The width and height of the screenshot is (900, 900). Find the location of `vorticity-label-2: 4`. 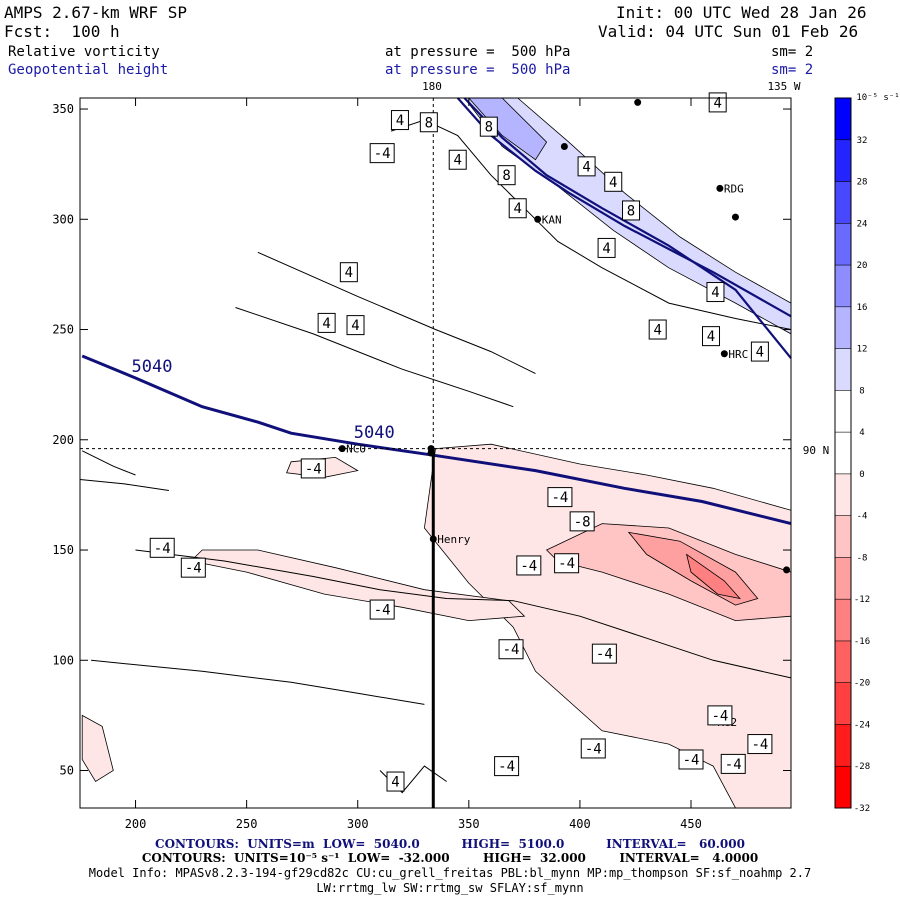

vorticity-label-2: 4 is located at coordinates (457, 159).